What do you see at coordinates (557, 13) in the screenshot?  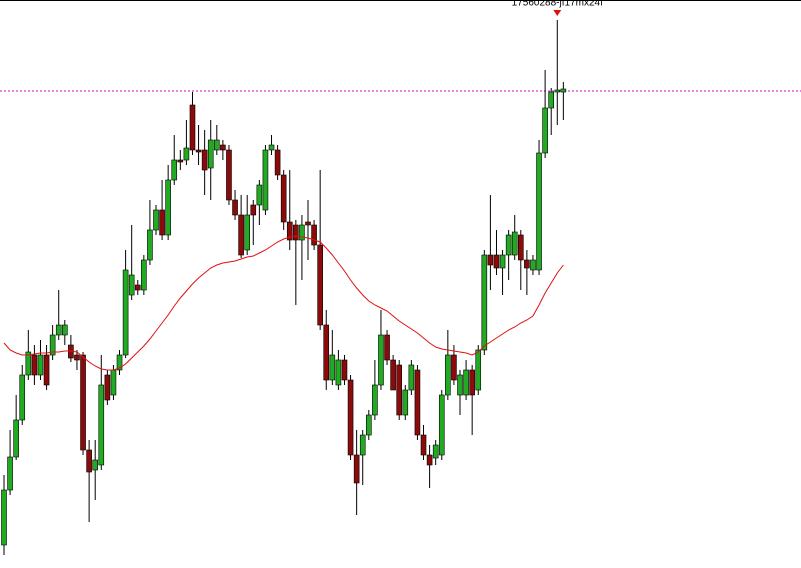 I see `annotation-arrow` at bounding box center [557, 13].